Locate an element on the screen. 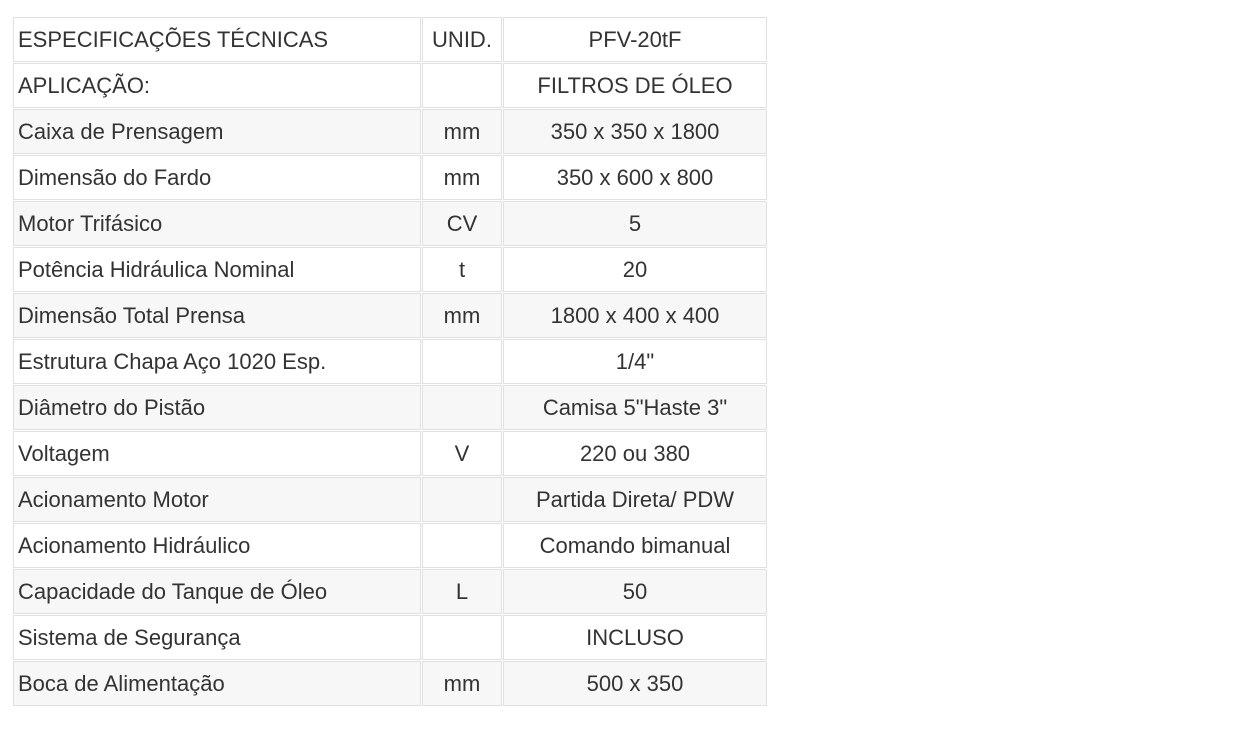 This screenshot has height=732, width=1244. spec-cell: Capacidade do Tanque de Óleo is located at coordinates (217, 591).